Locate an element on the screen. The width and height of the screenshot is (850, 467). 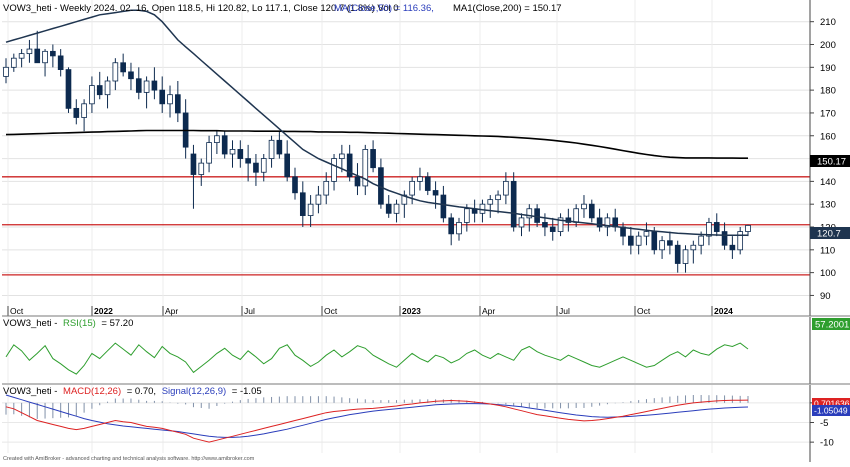
date-tick-label: Apr is located at coordinates (488, 311).